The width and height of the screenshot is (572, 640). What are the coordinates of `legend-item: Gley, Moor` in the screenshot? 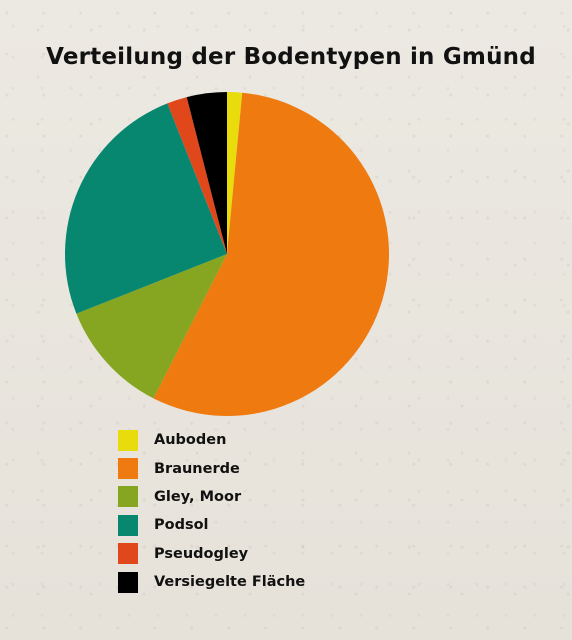 It's located at (211, 497).